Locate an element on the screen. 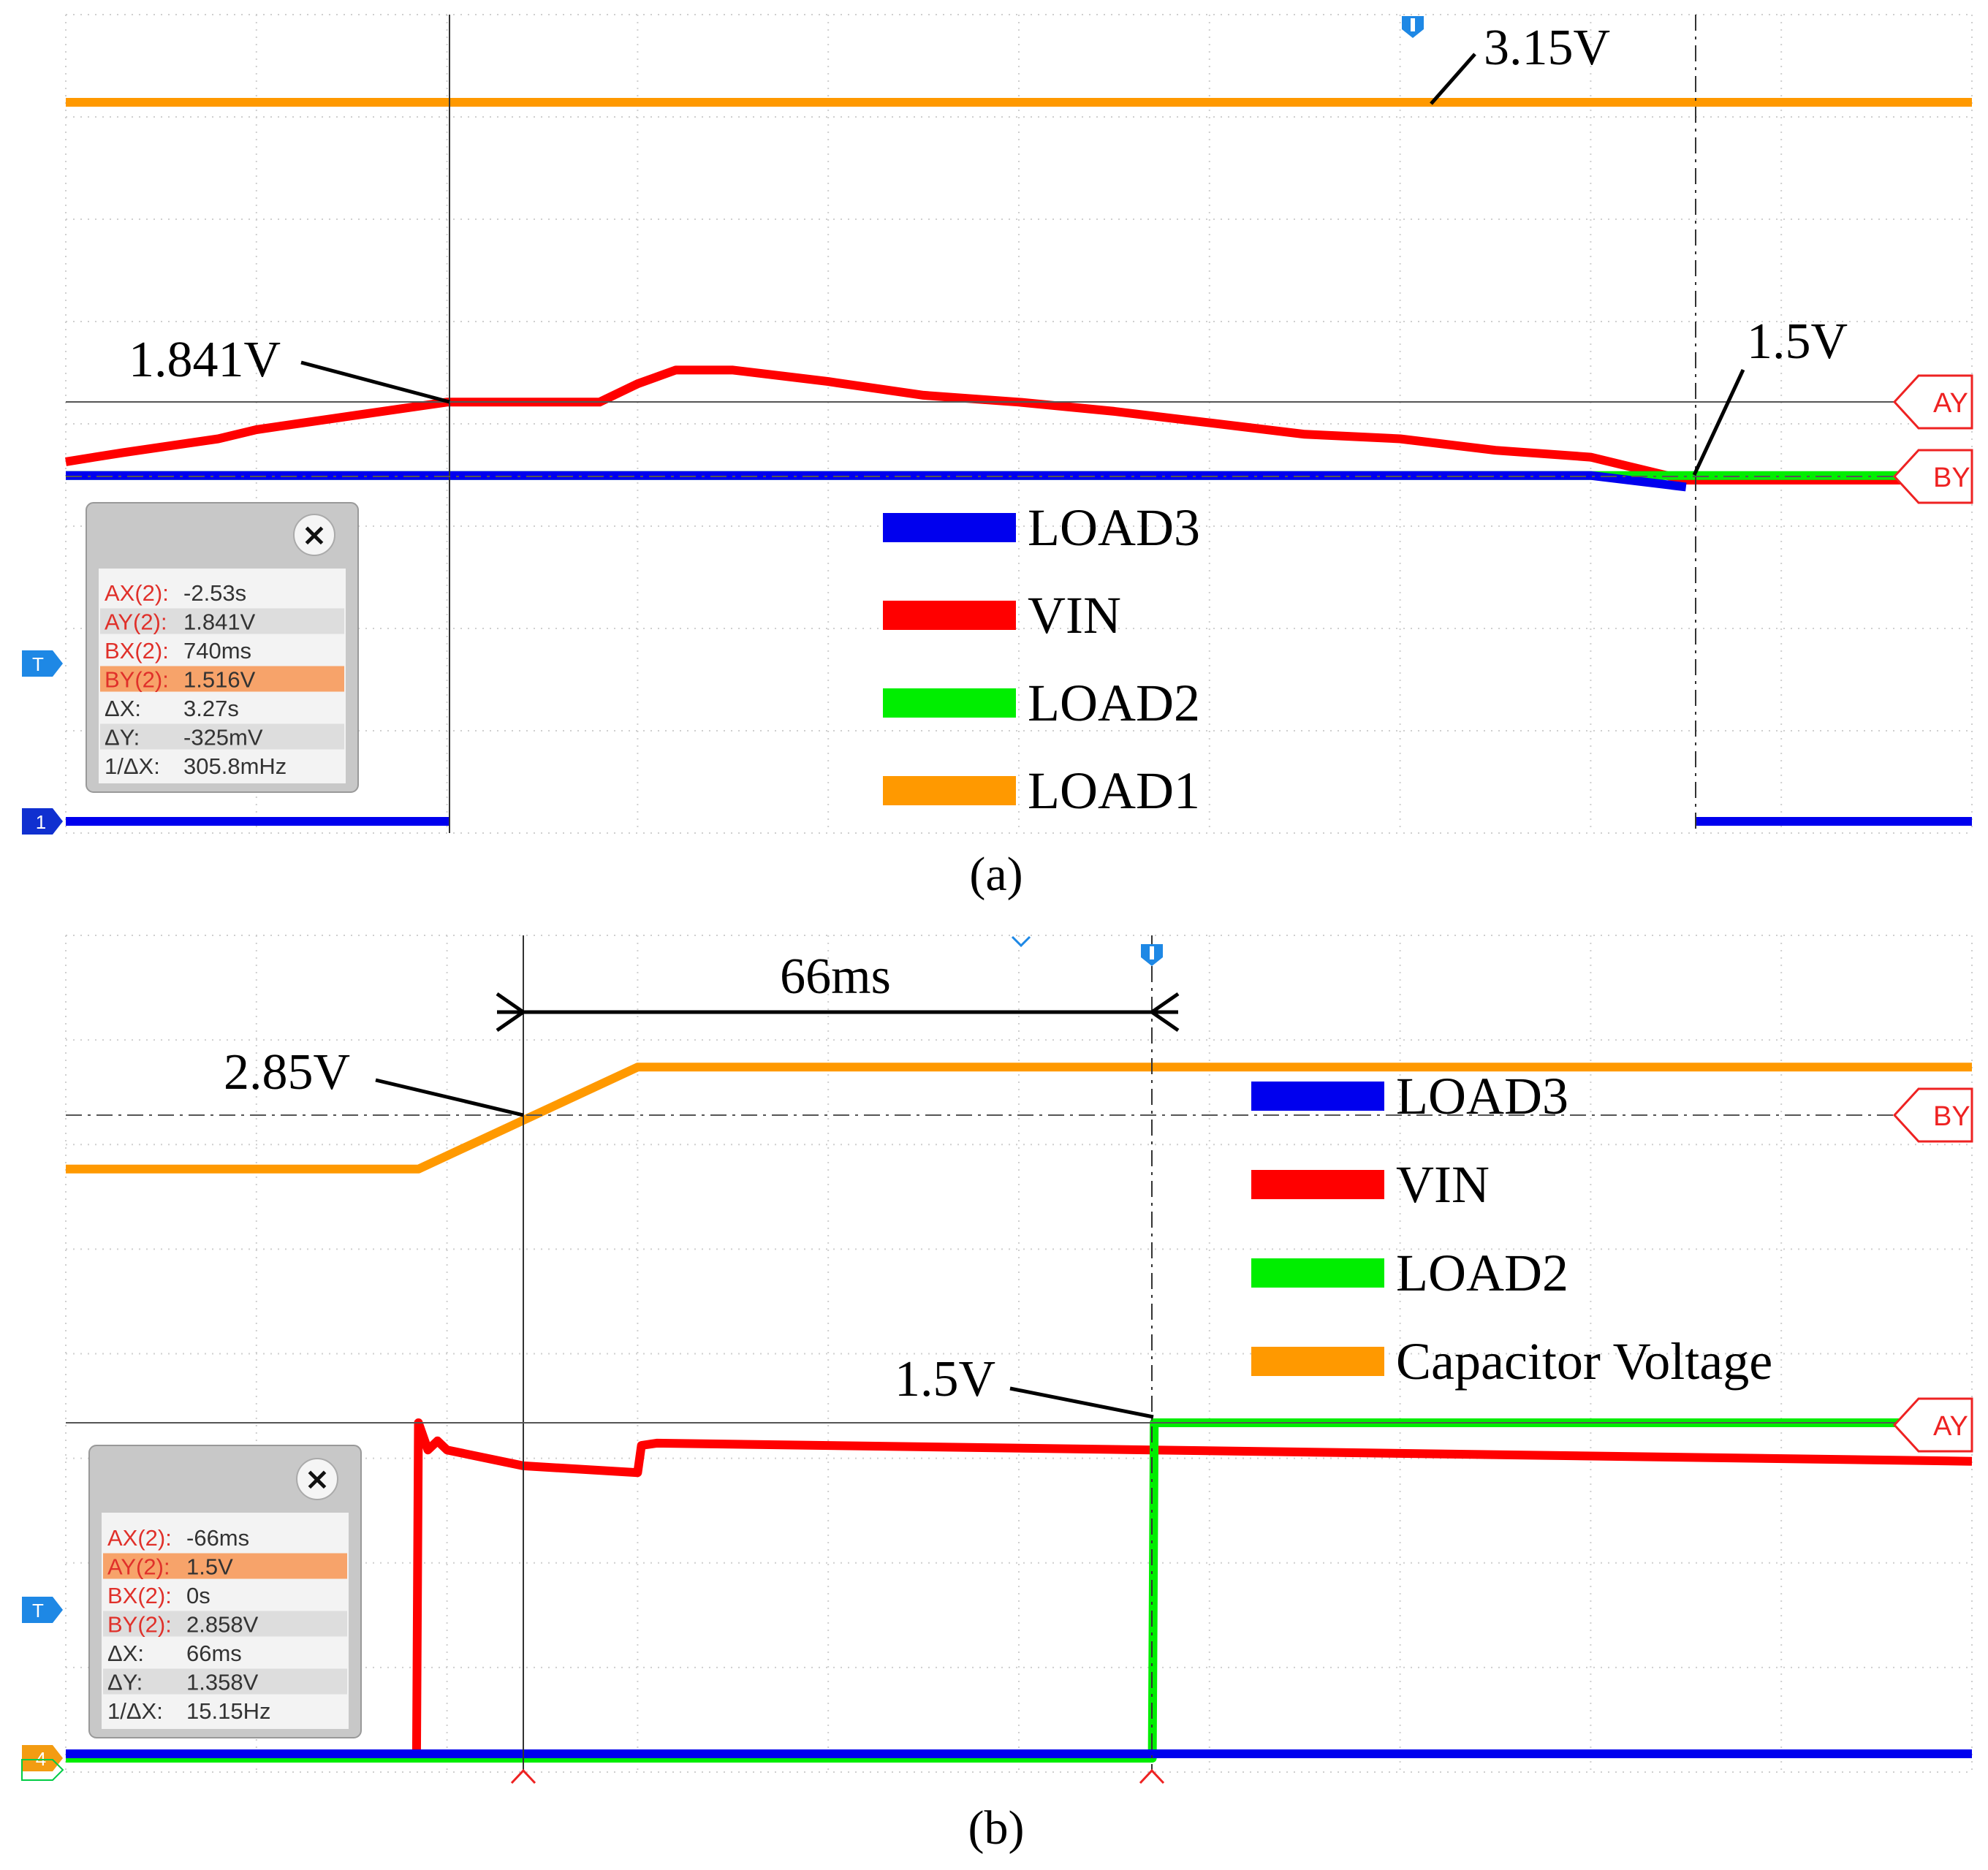 Image resolution: width=1988 pixels, height=1870 pixels. channel-1-marker: 1 is located at coordinates (42, 822).